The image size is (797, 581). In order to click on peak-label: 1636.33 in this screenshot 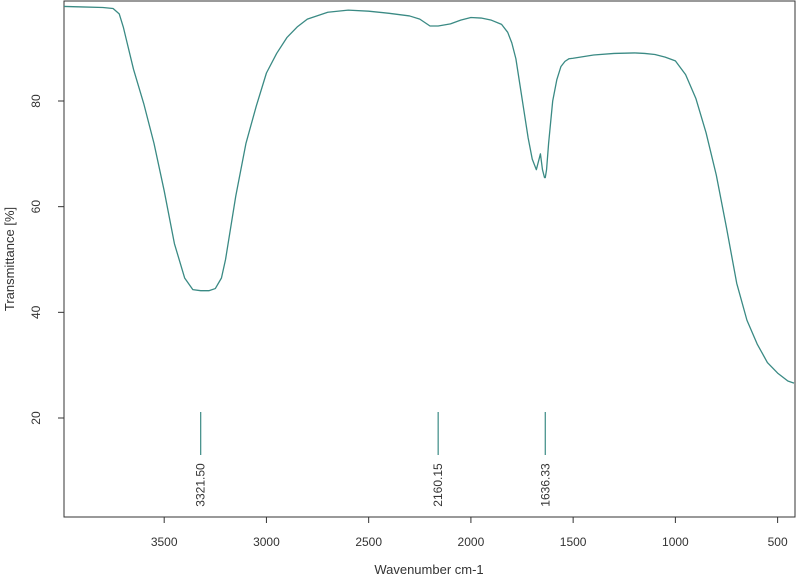, I will do `click(545, 485)`.